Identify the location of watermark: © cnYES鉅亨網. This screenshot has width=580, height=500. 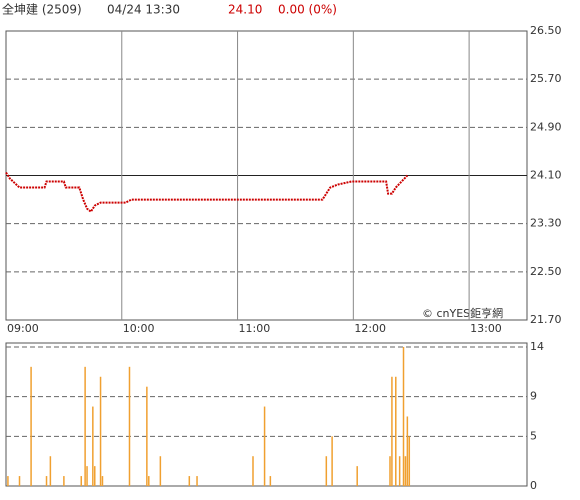
(462, 313).